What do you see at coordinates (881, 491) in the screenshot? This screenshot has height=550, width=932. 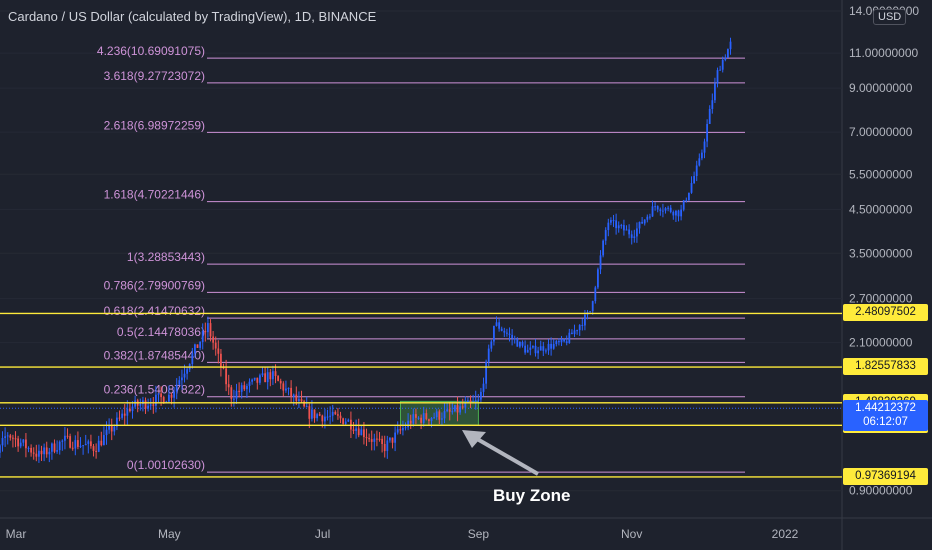 I see `y-tick-label: 0.90000000` at bounding box center [881, 491].